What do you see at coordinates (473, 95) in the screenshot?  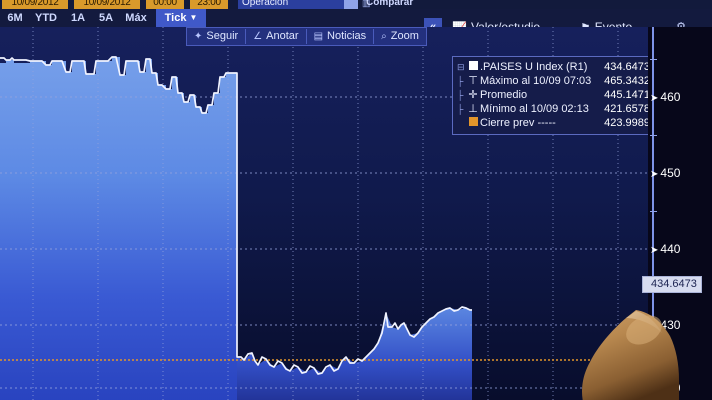 I see `average-marker-icon: ✛` at bounding box center [473, 95].